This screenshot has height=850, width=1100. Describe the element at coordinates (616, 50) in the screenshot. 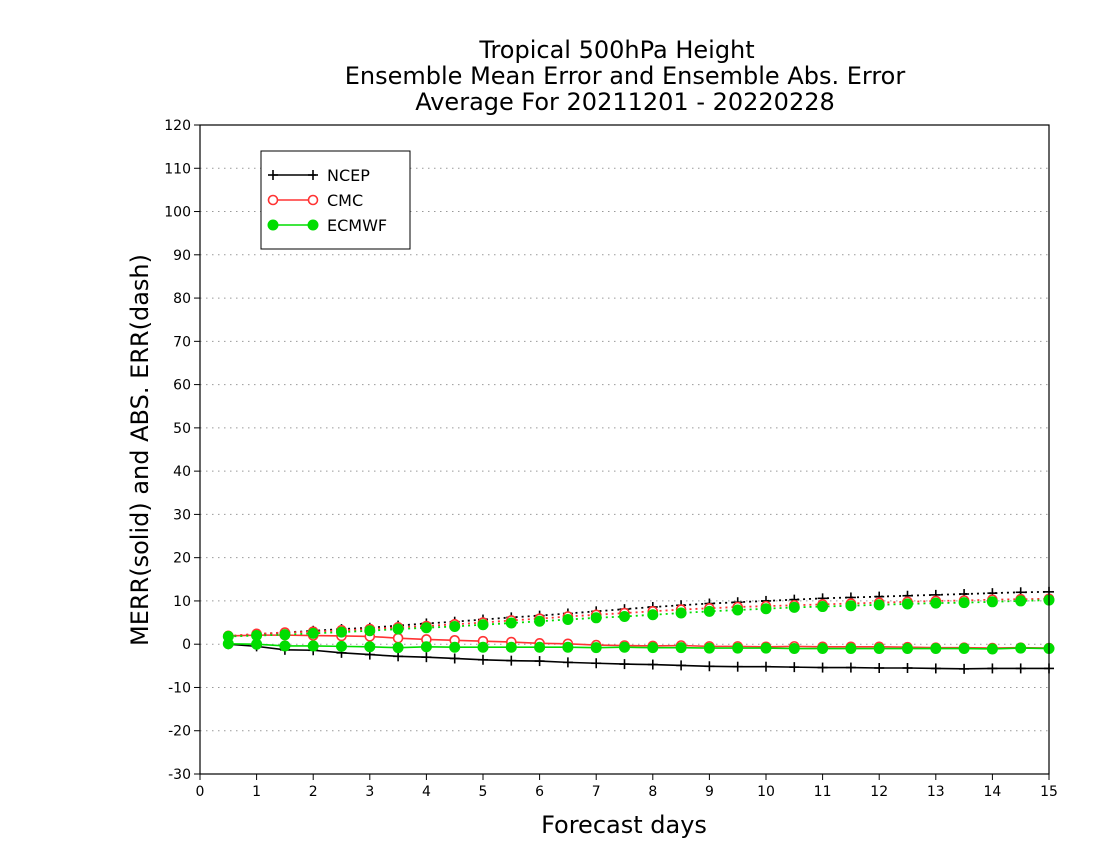

I see `chart-title-line-1: Tropical 500hPa Height` at that location.